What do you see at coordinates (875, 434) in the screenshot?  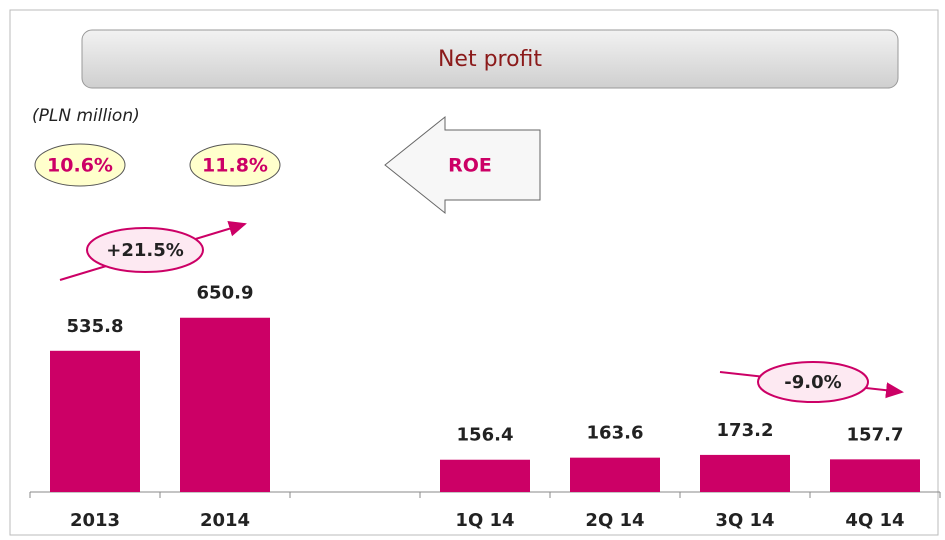 I see `data-label: 157.7` at bounding box center [875, 434].